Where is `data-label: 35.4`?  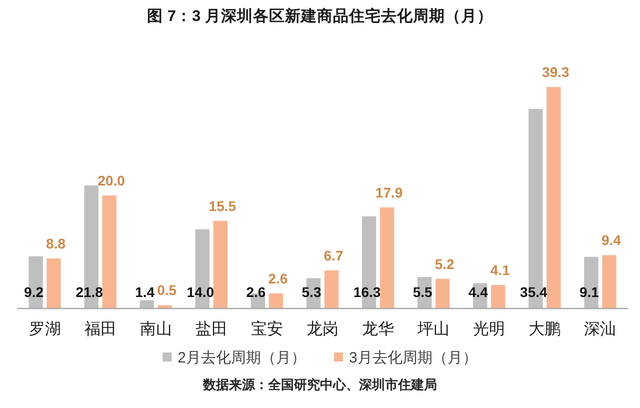
data-label: 35.4 is located at coordinates (534, 292).